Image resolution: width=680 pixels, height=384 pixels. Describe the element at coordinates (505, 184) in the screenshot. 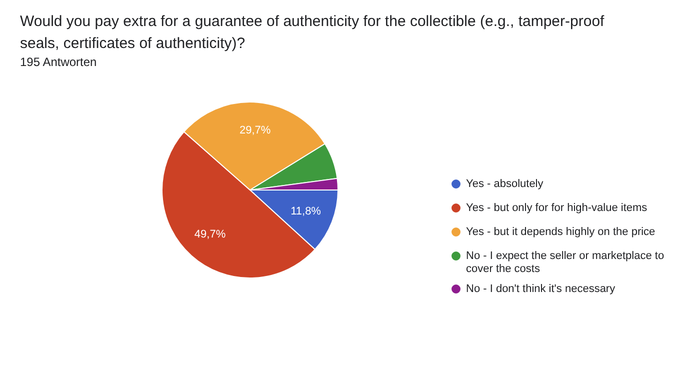

I see `legend-label: Yes - absolutely` at that location.